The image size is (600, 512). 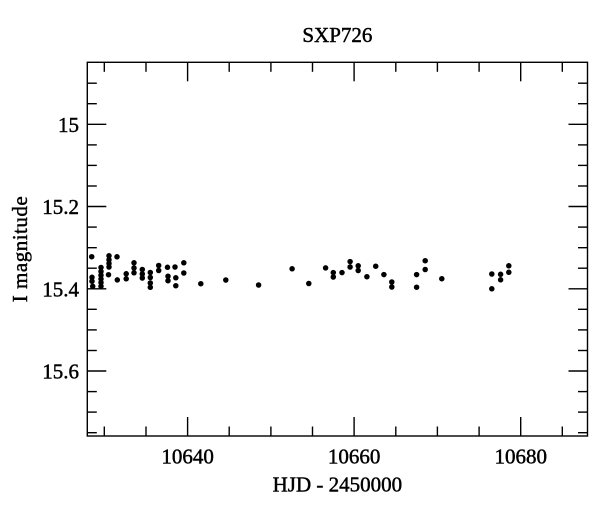 I want to click on svg-text: 15.2, so click(x=60, y=207).